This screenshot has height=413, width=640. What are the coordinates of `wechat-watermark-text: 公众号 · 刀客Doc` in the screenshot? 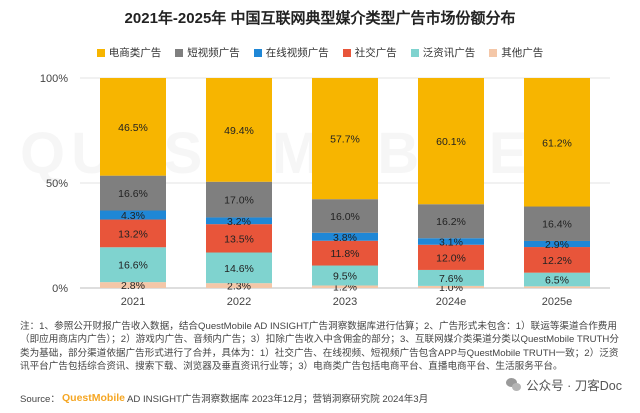 It's located at (574, 386).